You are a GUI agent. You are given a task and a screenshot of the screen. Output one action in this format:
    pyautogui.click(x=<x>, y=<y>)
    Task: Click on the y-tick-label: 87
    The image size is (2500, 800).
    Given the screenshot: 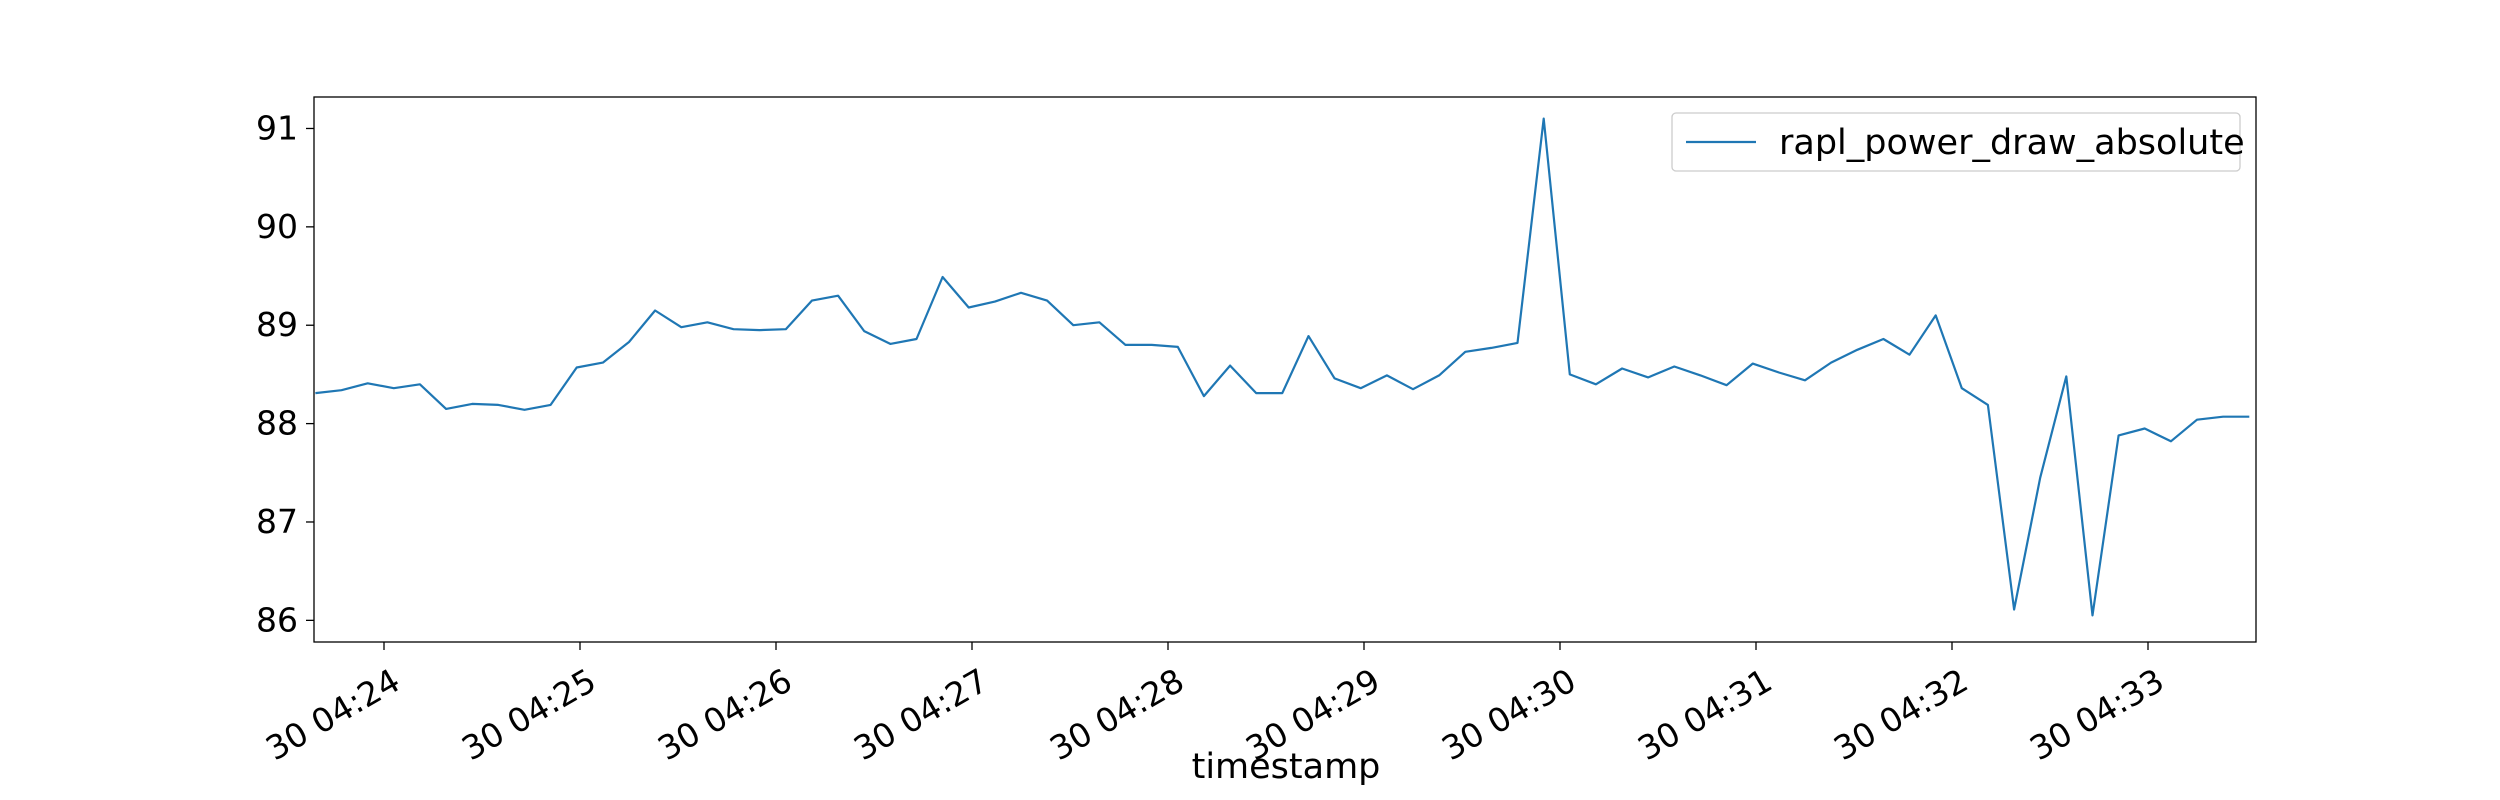 What is the action you would take?
    pyautogui.click(x=277, y=521)
    